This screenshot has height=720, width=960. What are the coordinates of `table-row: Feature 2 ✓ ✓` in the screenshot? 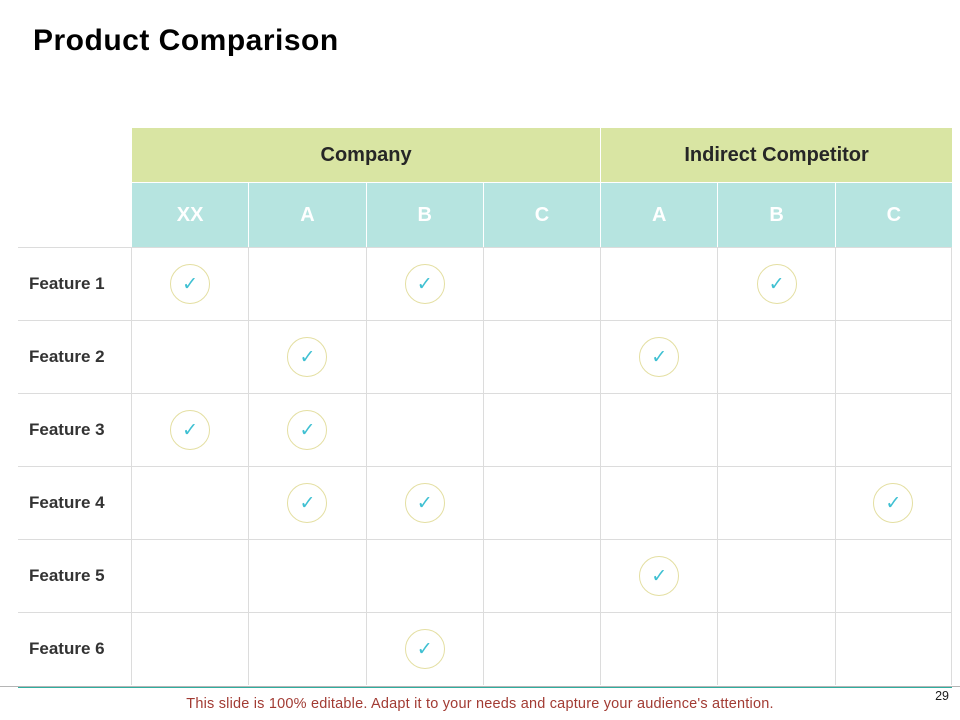 It's located at (485, 356).